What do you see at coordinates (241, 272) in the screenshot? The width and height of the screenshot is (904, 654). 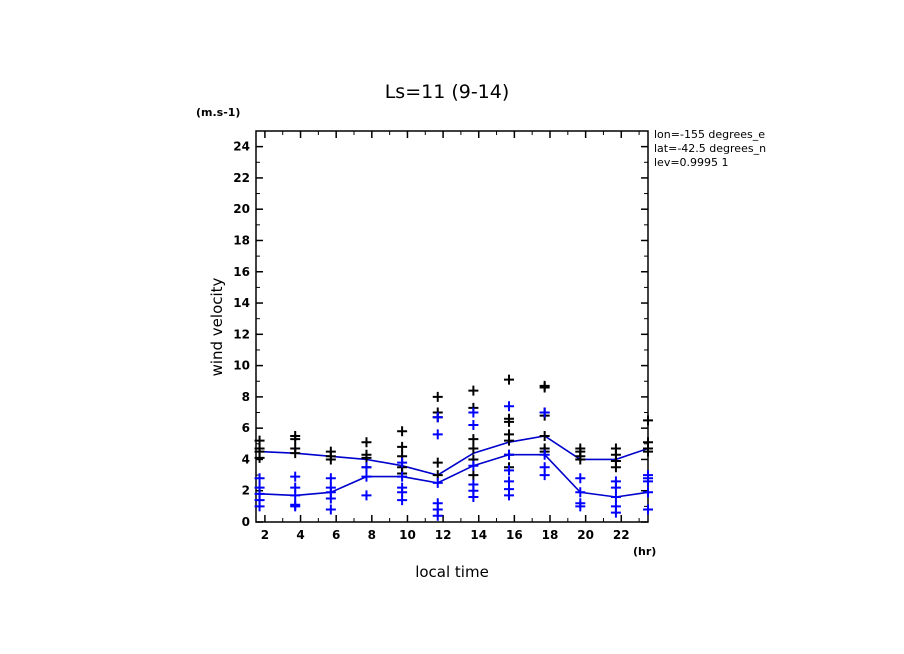 I see `y-tick-label: 16` at bounding box center [241, 272].